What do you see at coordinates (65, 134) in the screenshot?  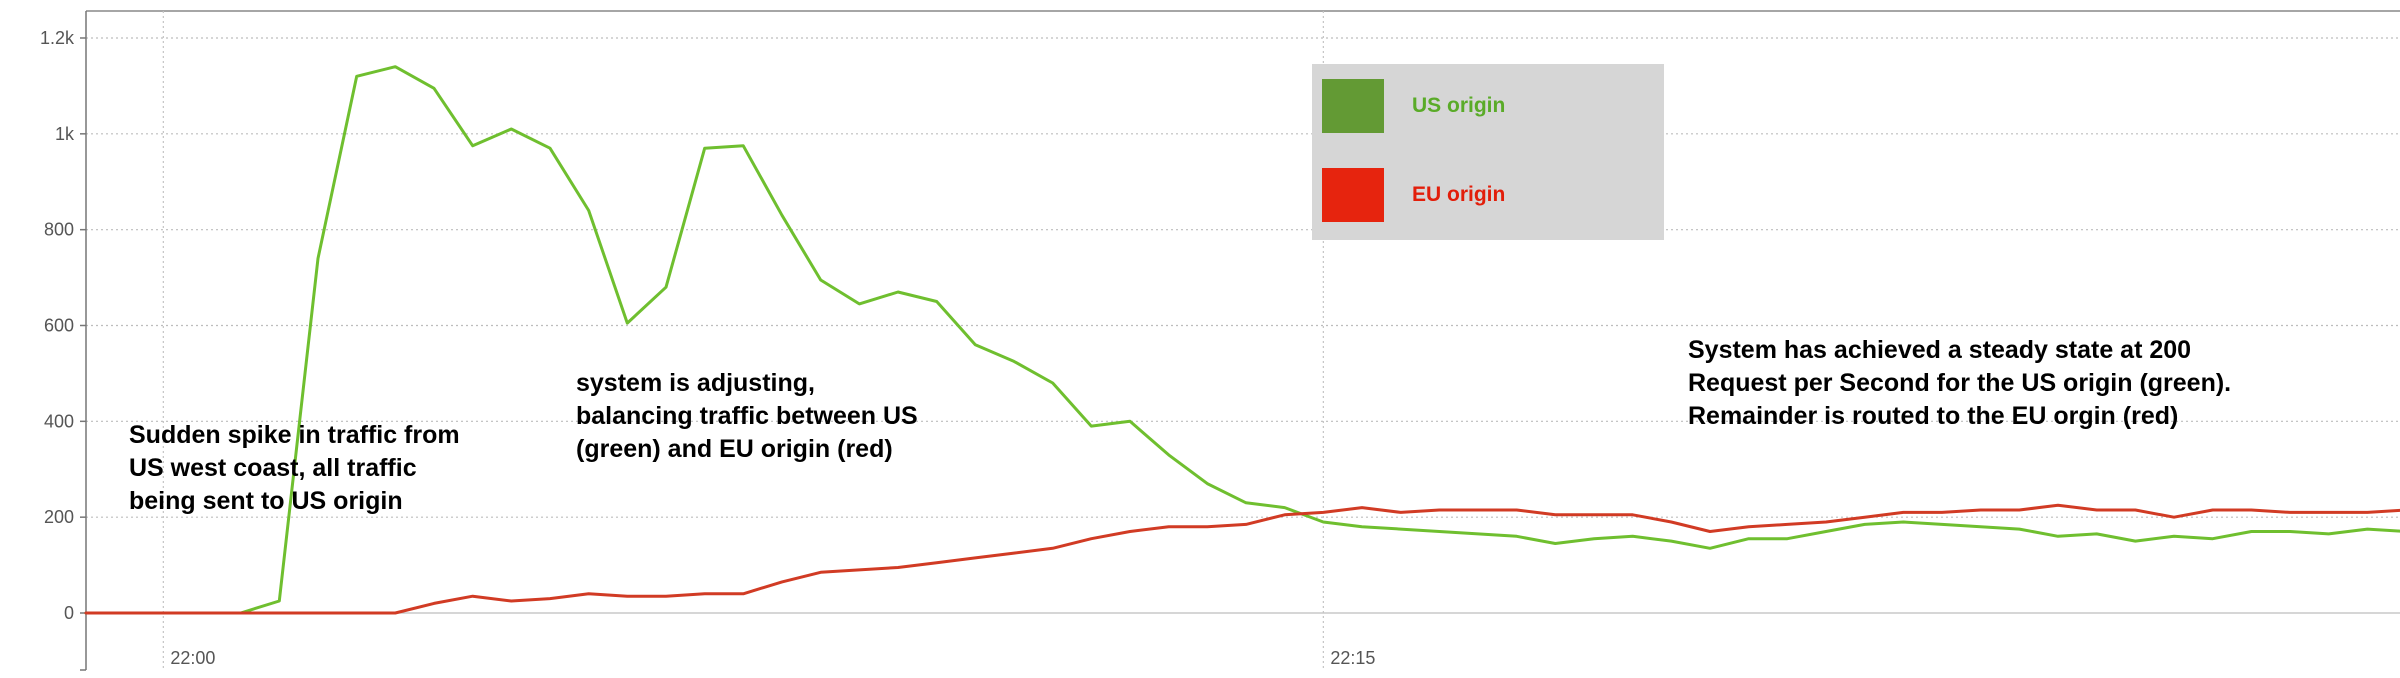 I see `y-tick-label: 1k` at bounding box center [65, 134].